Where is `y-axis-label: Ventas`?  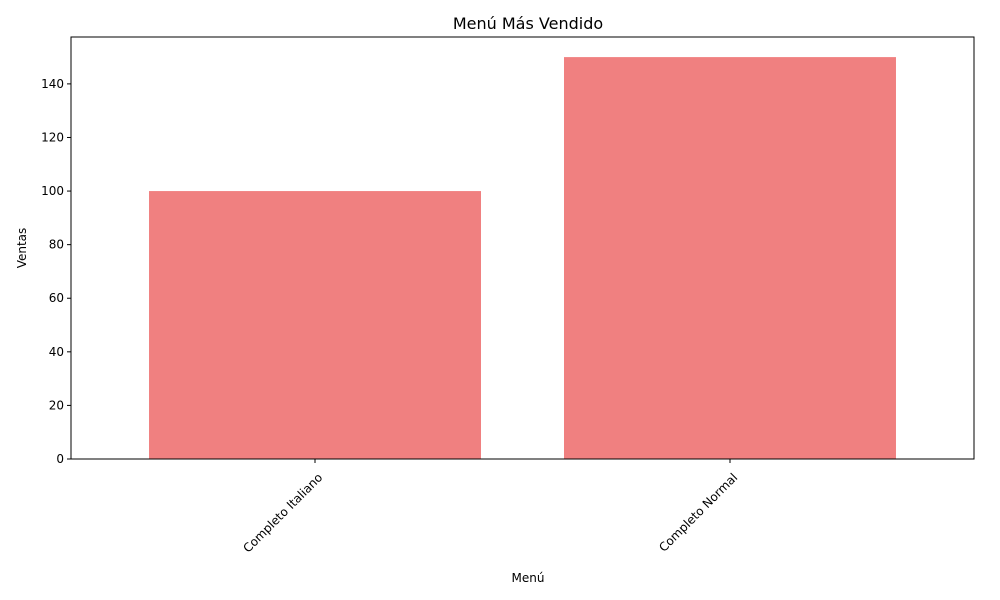
y-axis-label: Ventas is located at coordinates (22, 248).